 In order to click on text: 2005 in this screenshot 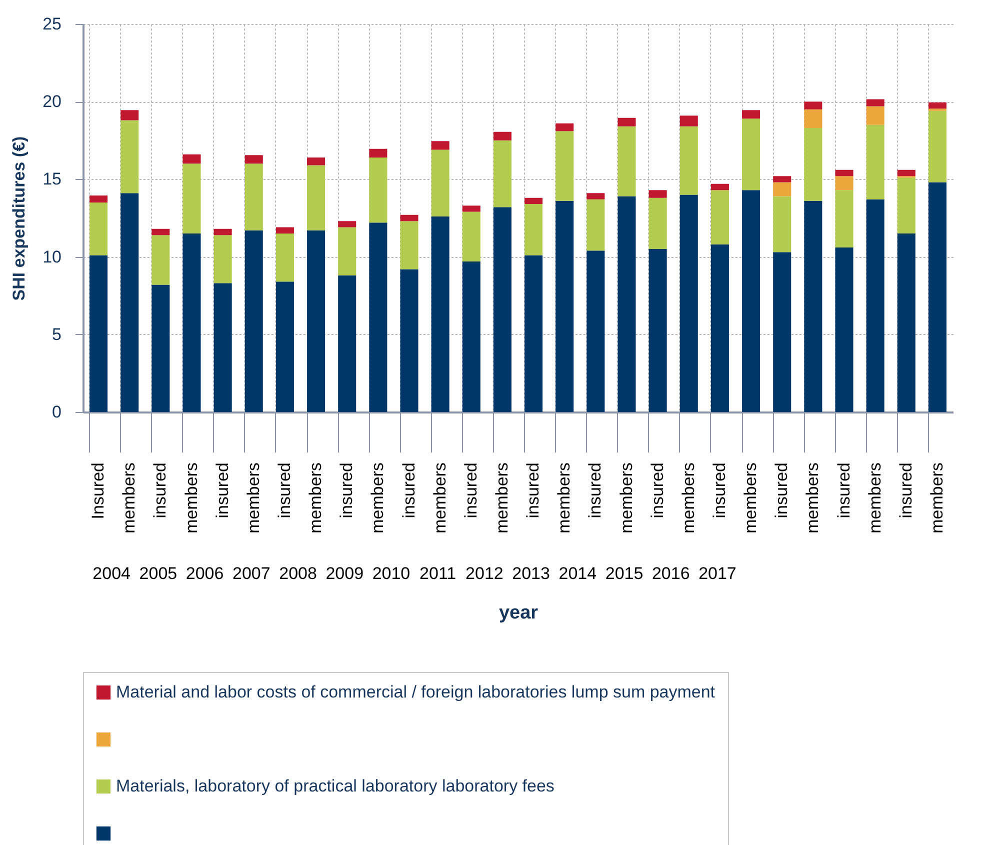, I will do `click(158, 573)`.